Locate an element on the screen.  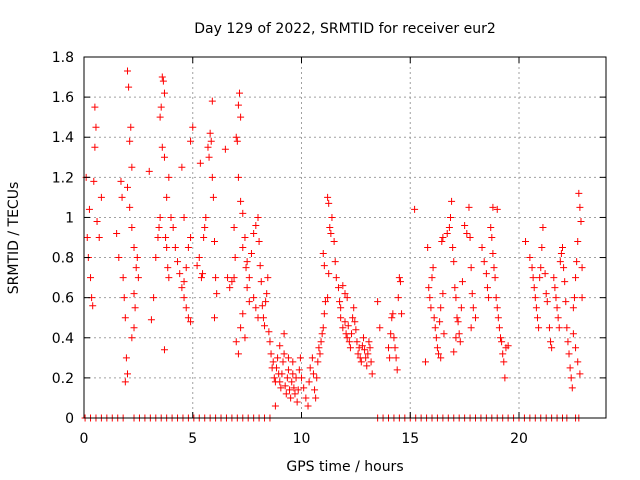
y-tick-label: 1.8 is located at coordinates (63, 58).